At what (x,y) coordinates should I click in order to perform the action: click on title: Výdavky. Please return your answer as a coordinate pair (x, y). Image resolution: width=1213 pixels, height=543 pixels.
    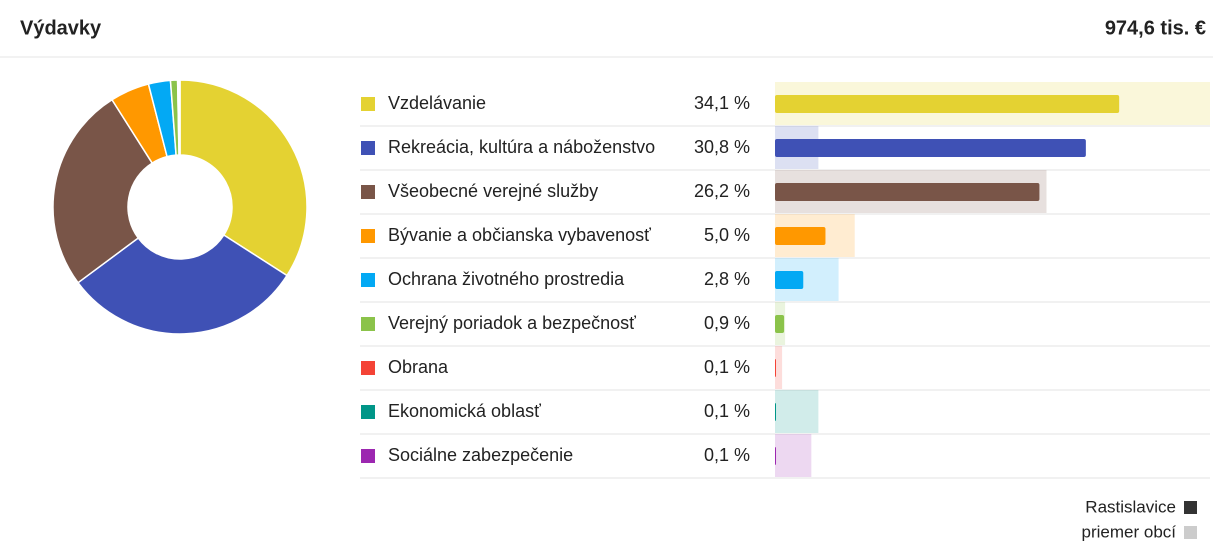
    Looking at the image, I should click on (61, 28).